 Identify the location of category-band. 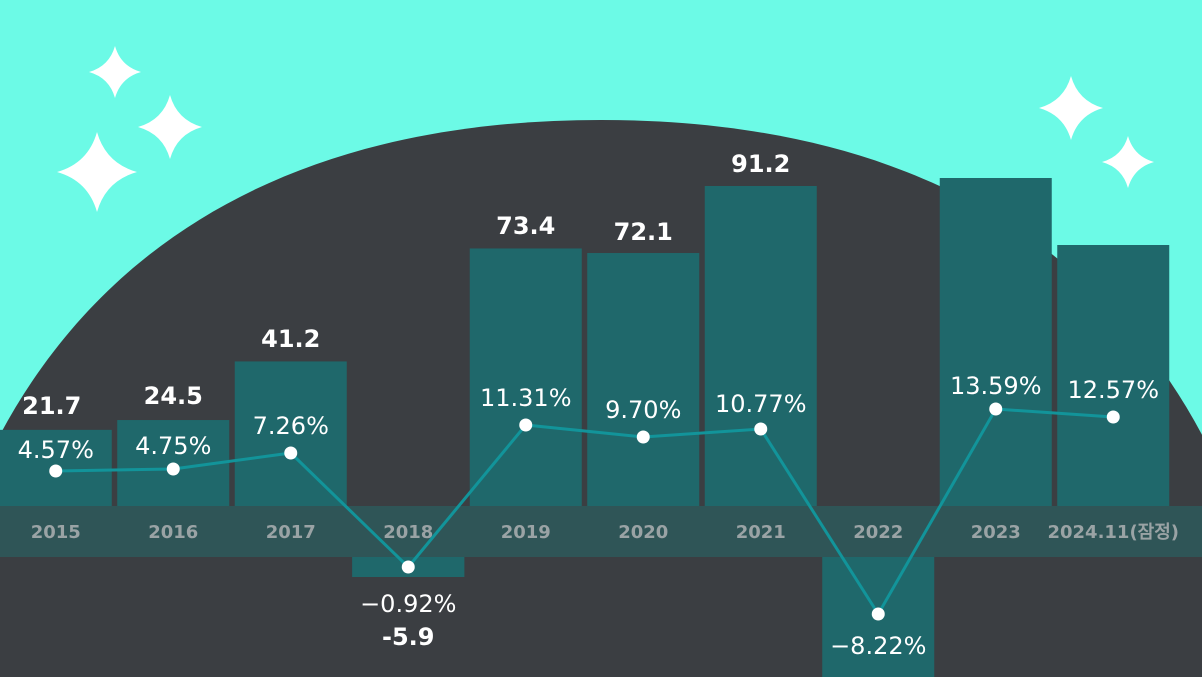
(601, 541).